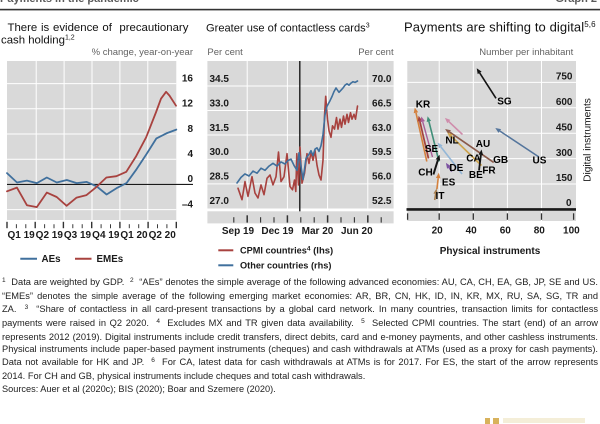 Image resolution: width=600 pixels, height=424 pixels. Describe the element at coordinates (449, 182) in the screenshot. I see `svg-text: ES` at that location.